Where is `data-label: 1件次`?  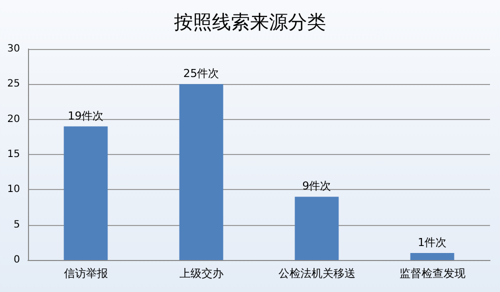 data-label: 1件次 is located at coordinates (432, 242).